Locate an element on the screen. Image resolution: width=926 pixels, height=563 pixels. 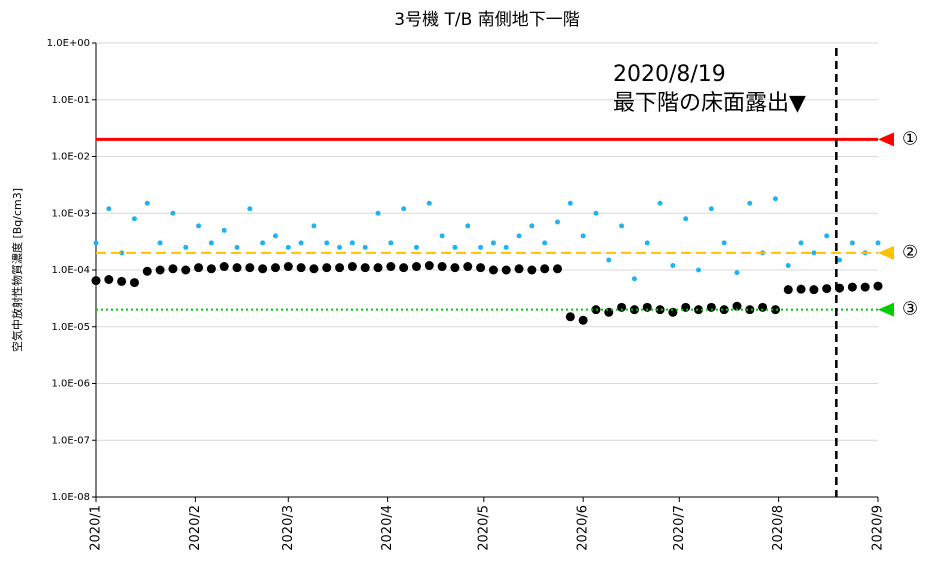
x-tick-label: 2020/6 is located at coordinates (583, 528).